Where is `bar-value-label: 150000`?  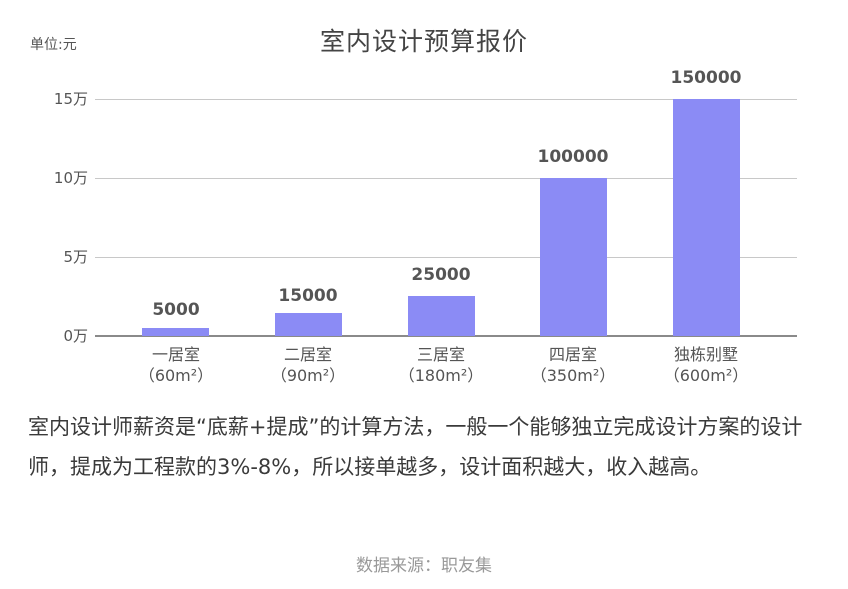 bar-value-label: 150000 is located at coordinates (706, 78).